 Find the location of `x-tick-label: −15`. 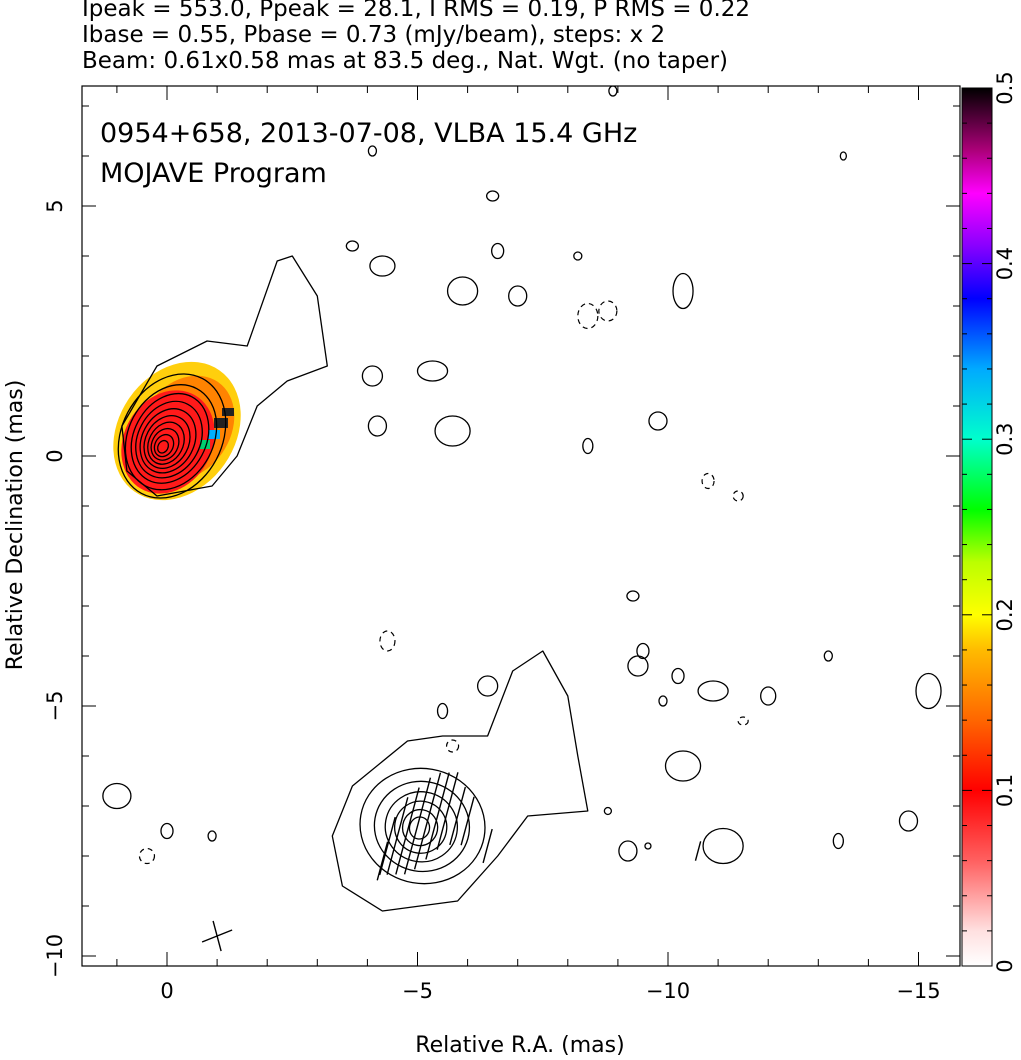

x-tick-label: −15 is located at coordinates (918, 991).